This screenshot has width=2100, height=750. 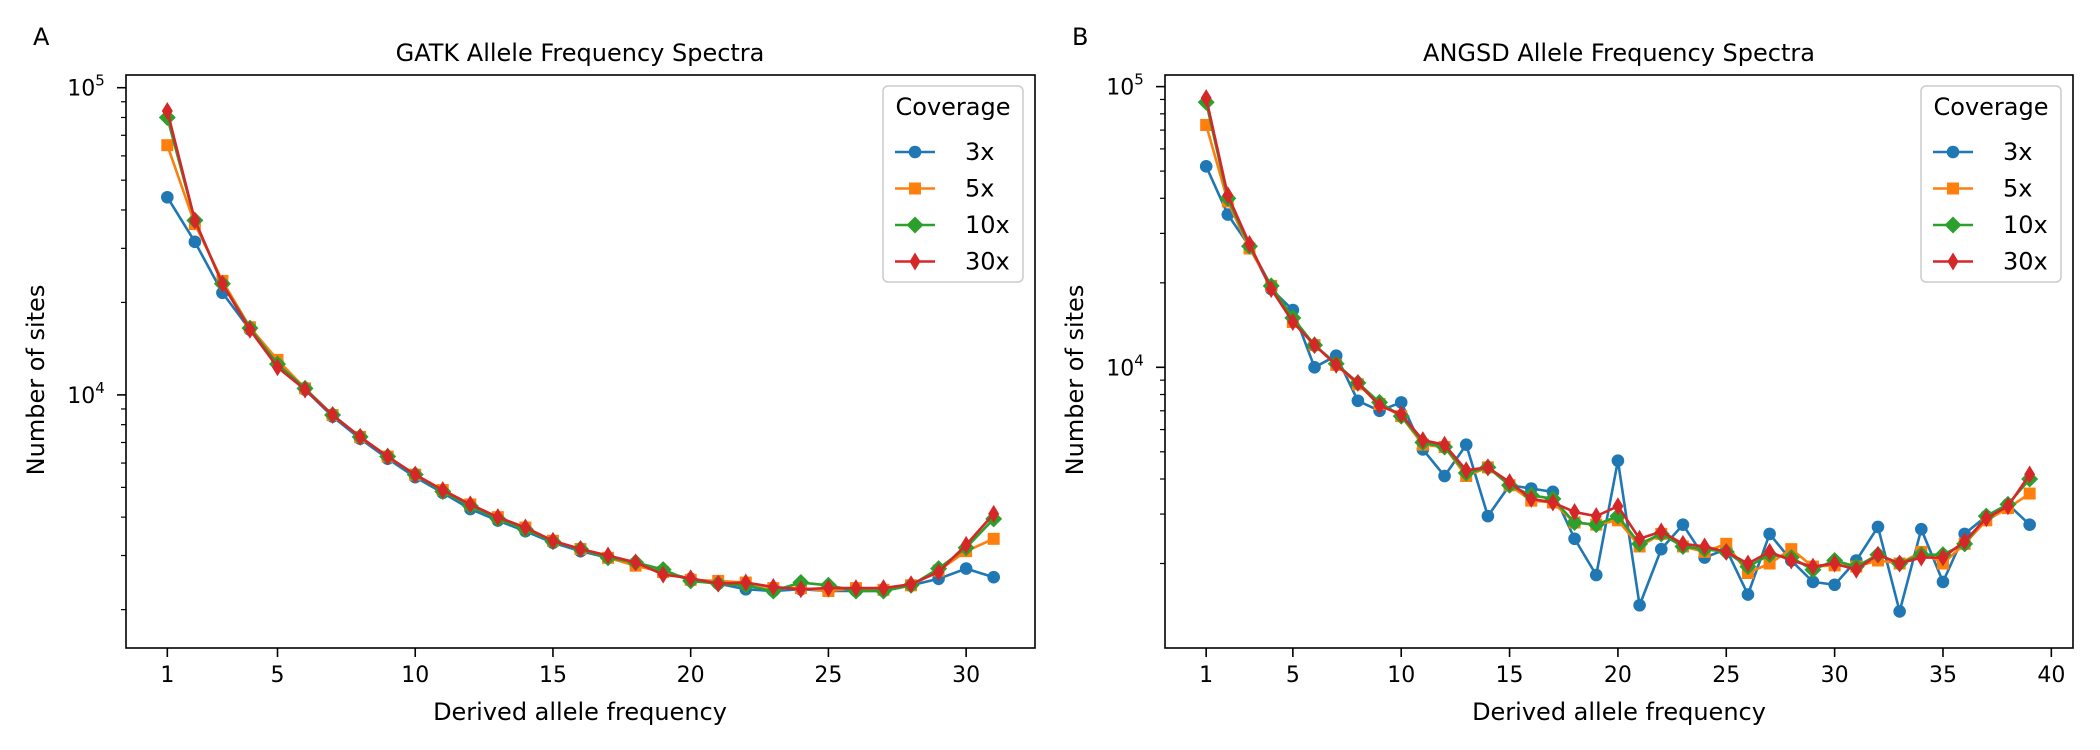 I want to click on chart-title-b: ANGSD Allele Frequency Spectra, so click(x=1619, y=53).